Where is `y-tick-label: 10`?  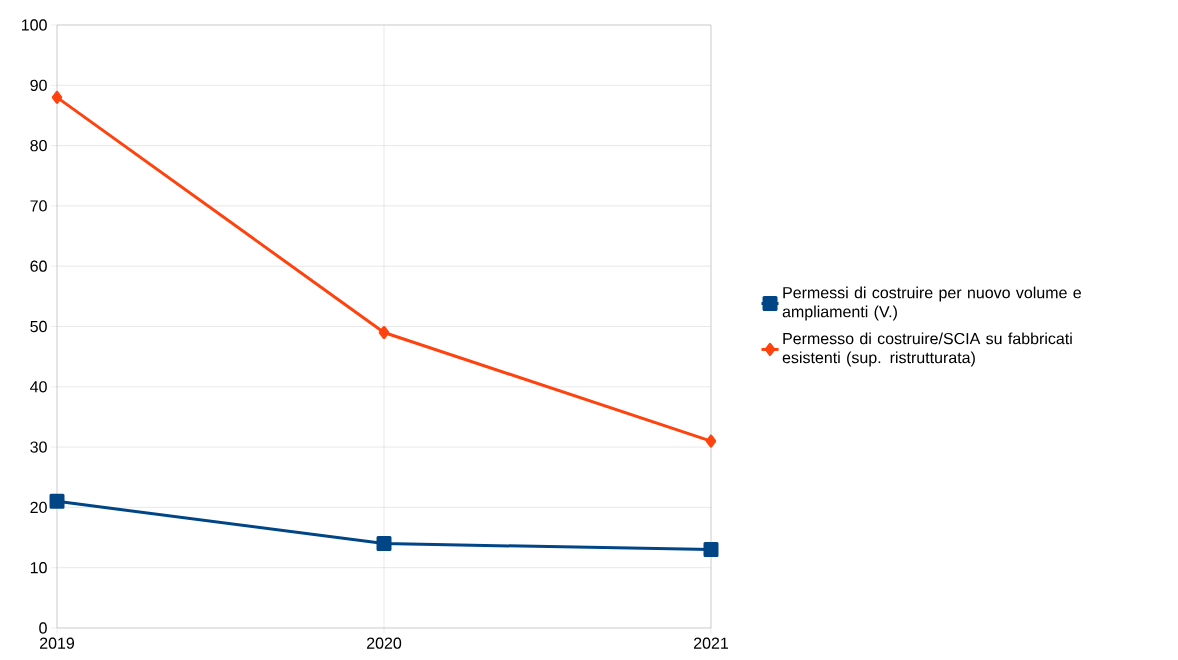
y-tick-label: 10 is located at coordinates (38, 568).